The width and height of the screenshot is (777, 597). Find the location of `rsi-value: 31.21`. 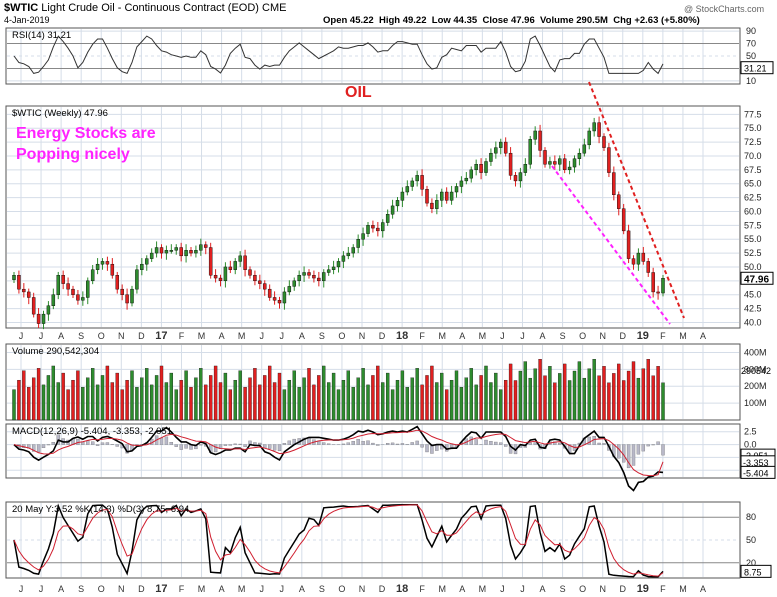

rsi-value: 31.21 is located at coordinates (755, 69).